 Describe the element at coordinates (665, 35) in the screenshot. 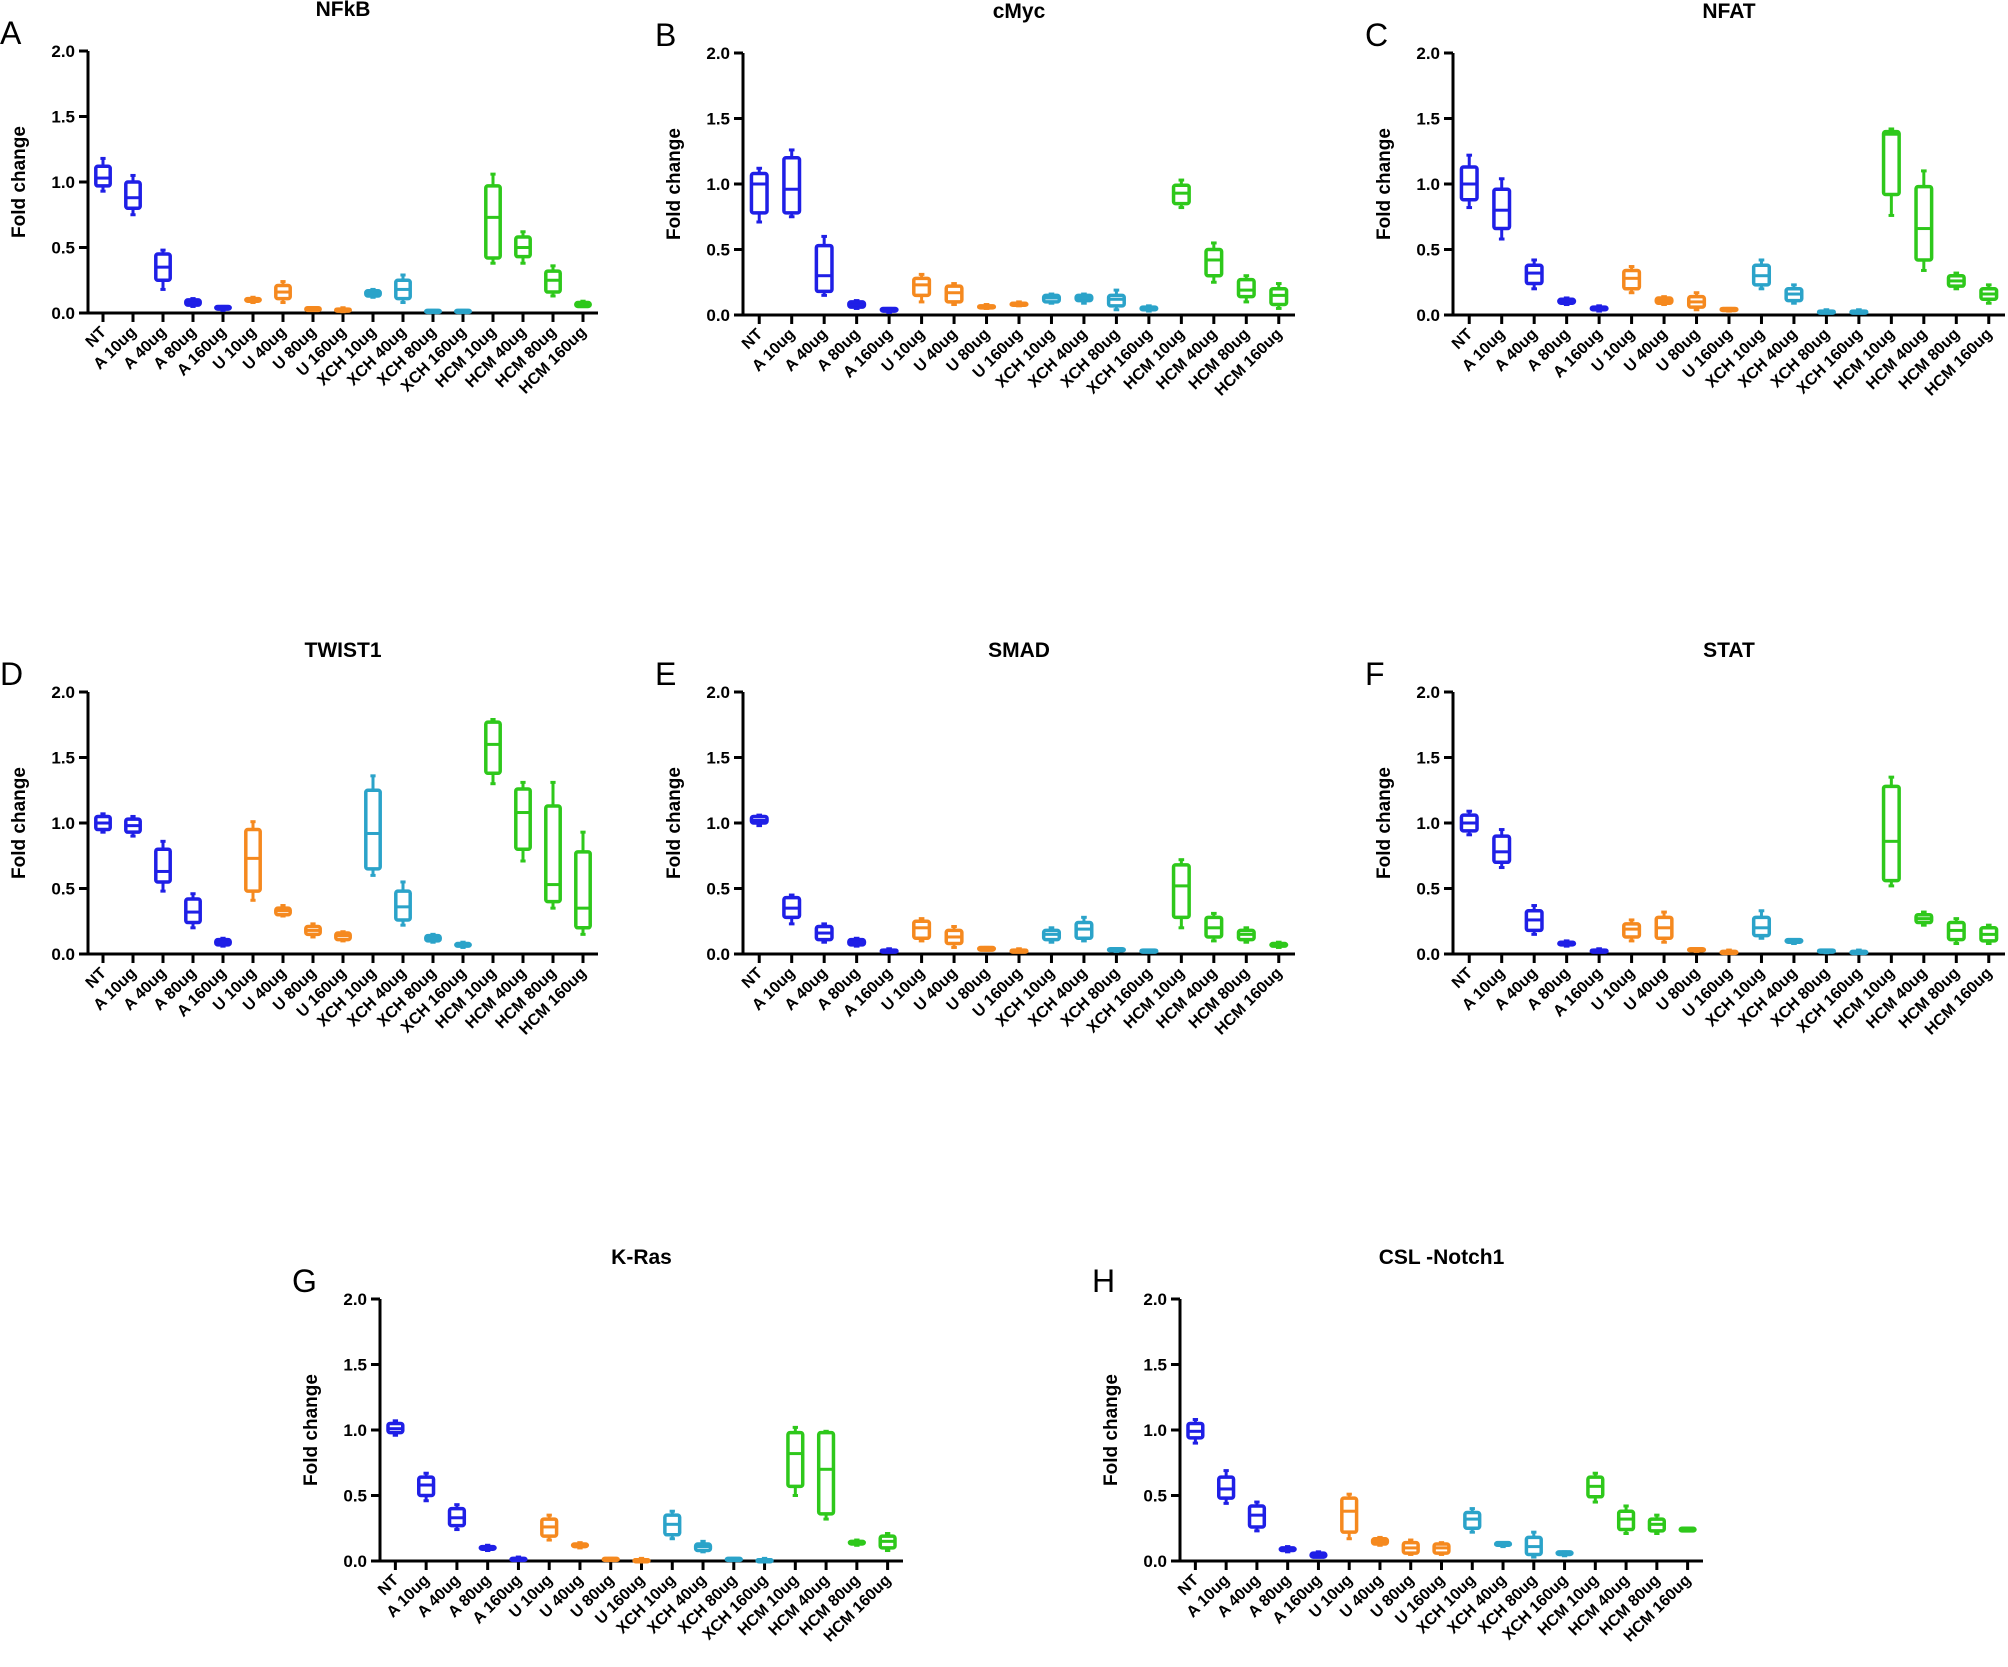

I see `panel-letter: B` at that location.